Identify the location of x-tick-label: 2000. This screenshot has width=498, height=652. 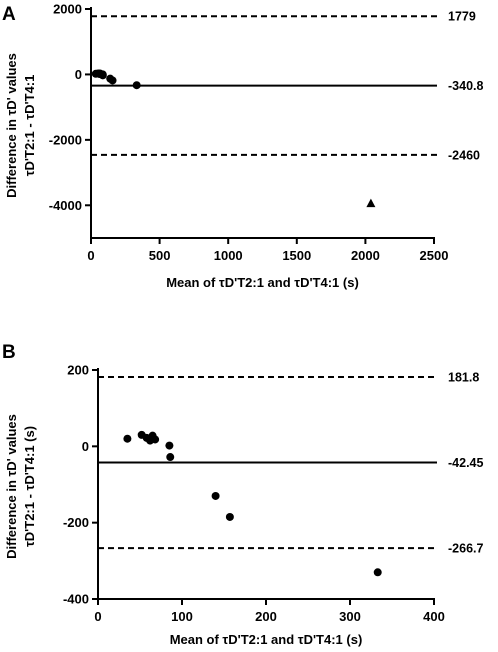
(365, 255).